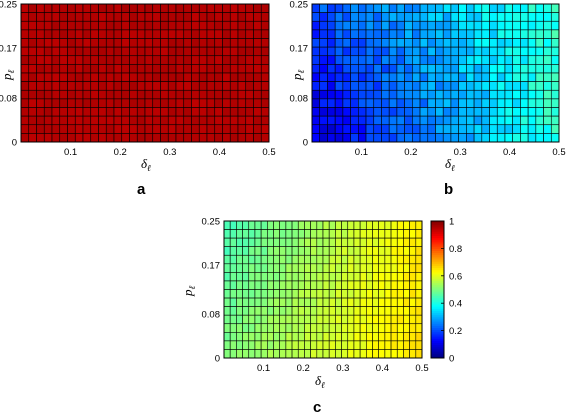  Describe the element at coordinates (450, 164) in the screenshot. I see `heatmap-b-xlabel: δℓ` at that location.